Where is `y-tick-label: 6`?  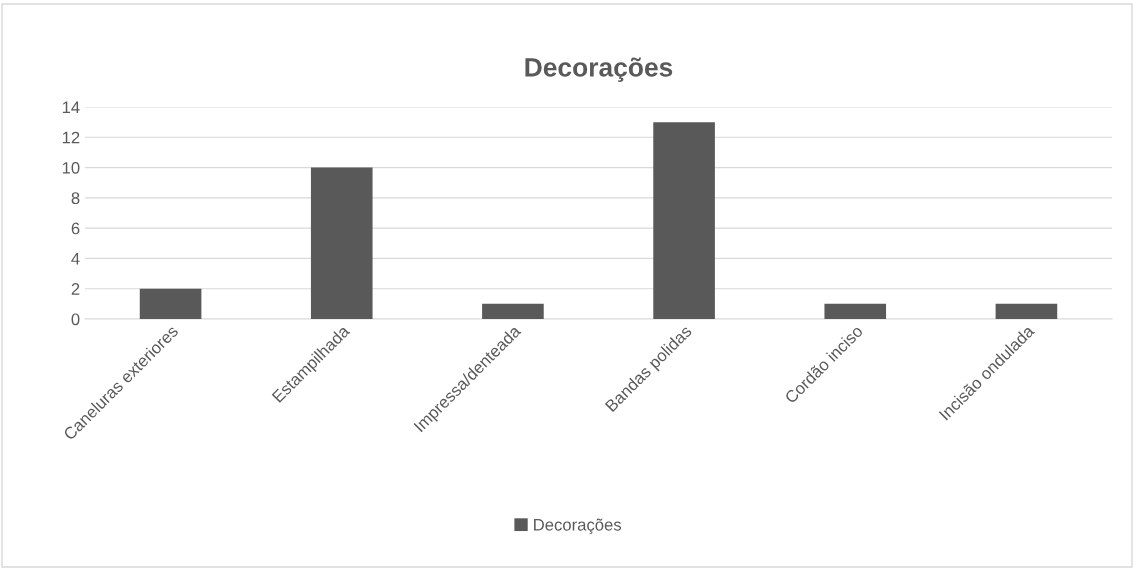
y-tick-label: 6 is located at coordinates (75, 228).